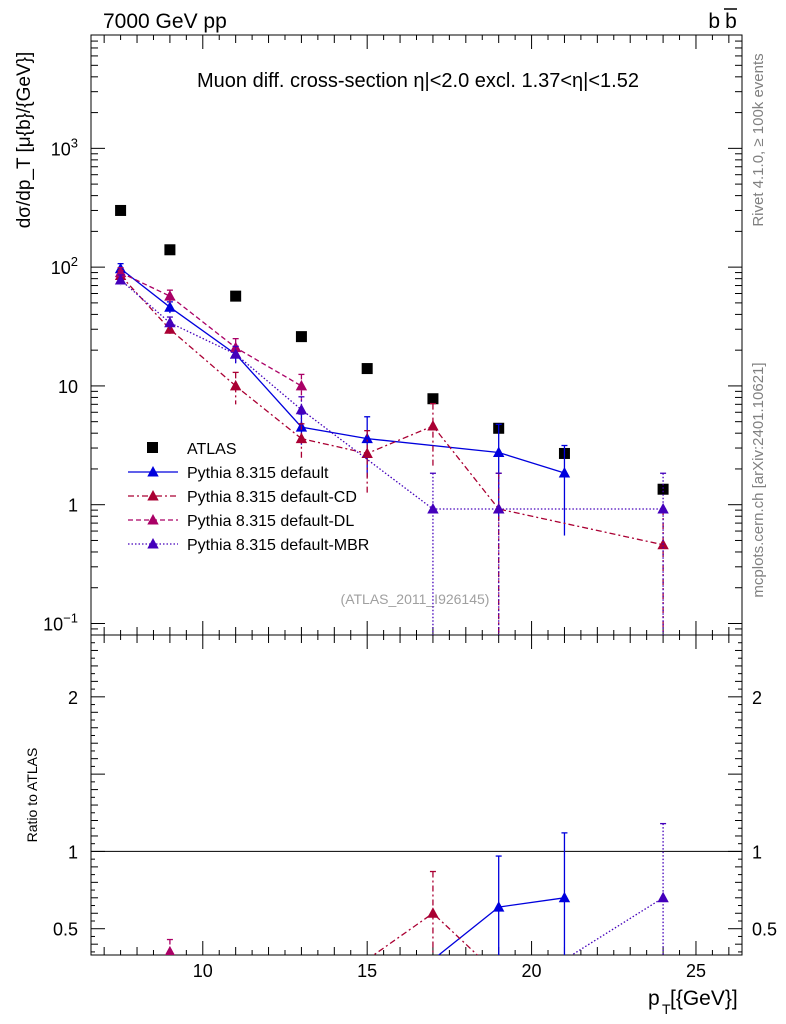 This screenshot has height=1024, width=786. What do you see at coordinates (704, 998) in the screenshot?
I see `svg-text: [{GeV}]` at bounding box center [704, 998].